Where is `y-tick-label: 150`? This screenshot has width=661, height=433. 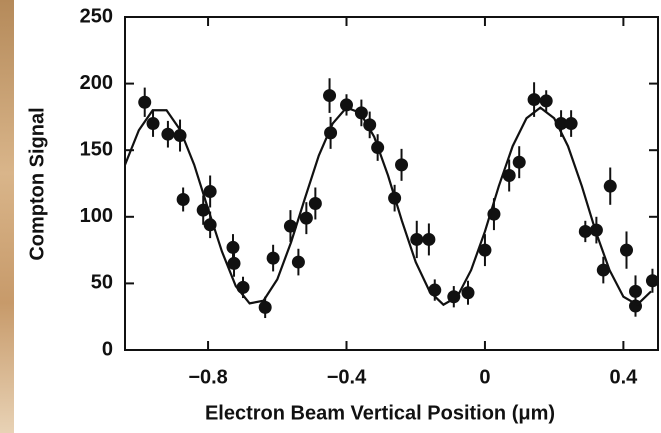
y-tick-label: 150 is located at coordinates (96, 149).